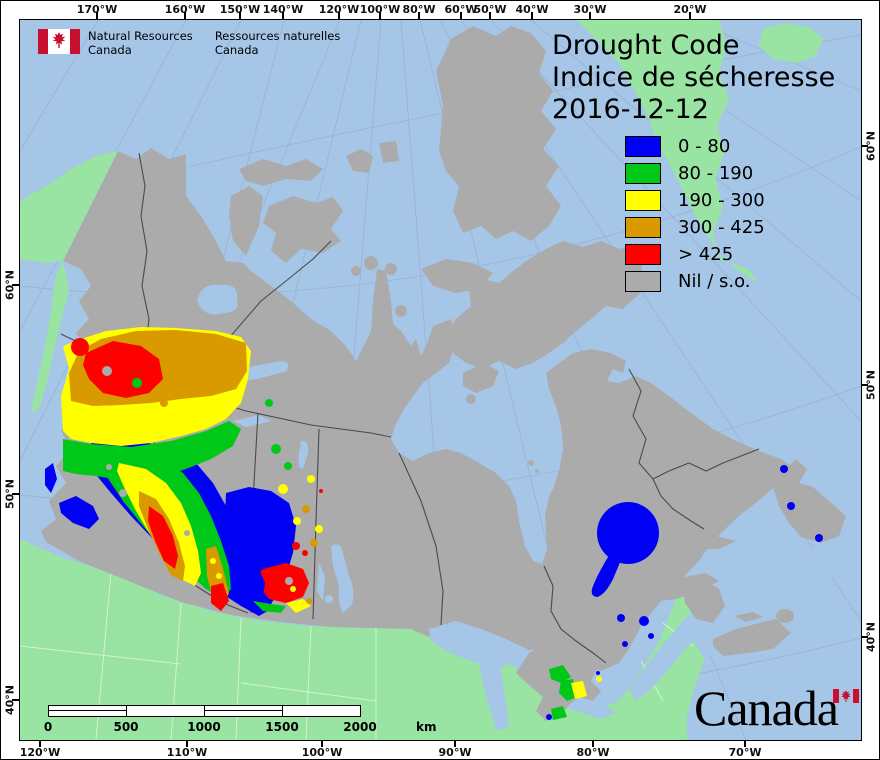 This screenshot has height=760, width=880. What do you see at coordinates (784, 469) in the screenshot?
I see `labrador-blue-dot` at bounding box center [784, 469].